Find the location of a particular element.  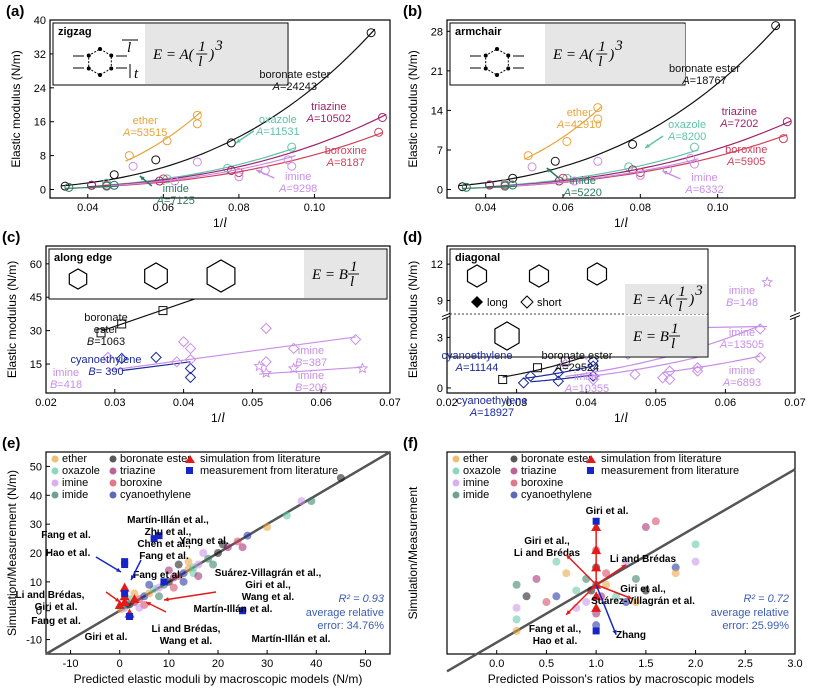

reference-label: Zhu et al., is located at coordinates (168, 532).